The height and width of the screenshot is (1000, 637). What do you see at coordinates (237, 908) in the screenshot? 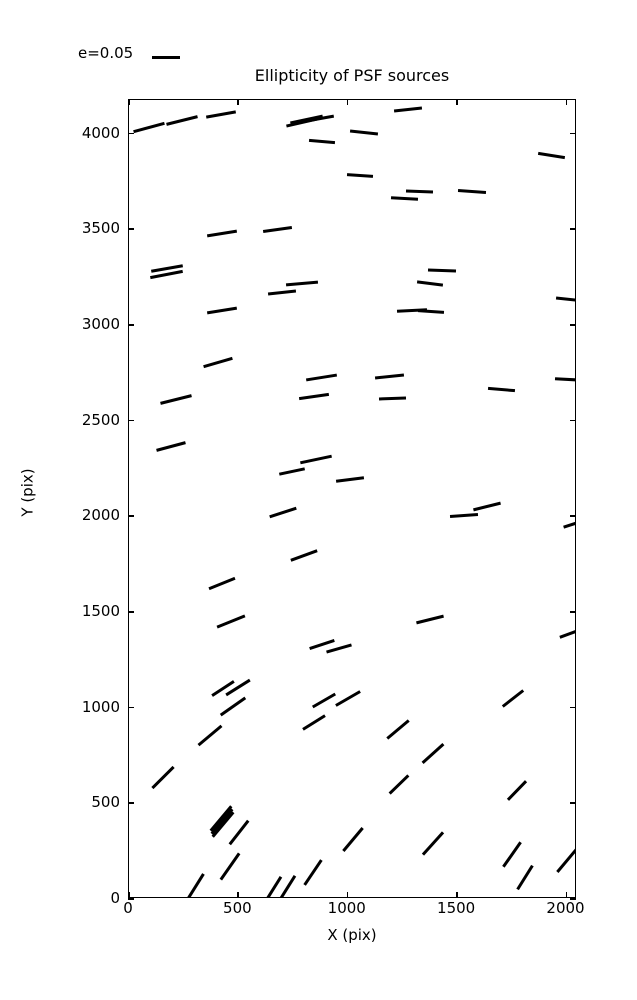
I see `x-axis-tick-label: 500` at bounding box center [237, 908].